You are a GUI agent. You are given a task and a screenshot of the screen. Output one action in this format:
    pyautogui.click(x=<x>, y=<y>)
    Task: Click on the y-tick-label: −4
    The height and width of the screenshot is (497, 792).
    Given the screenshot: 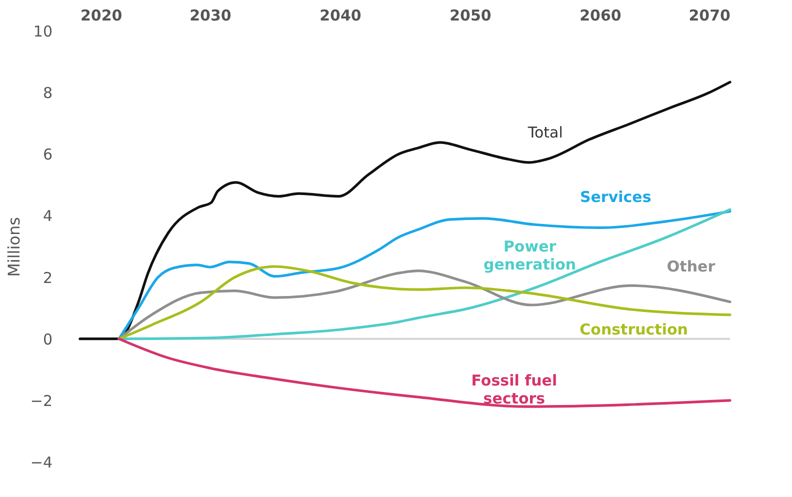 What is the action you would take?
    pyautogui.click(x=41, y=463)
    